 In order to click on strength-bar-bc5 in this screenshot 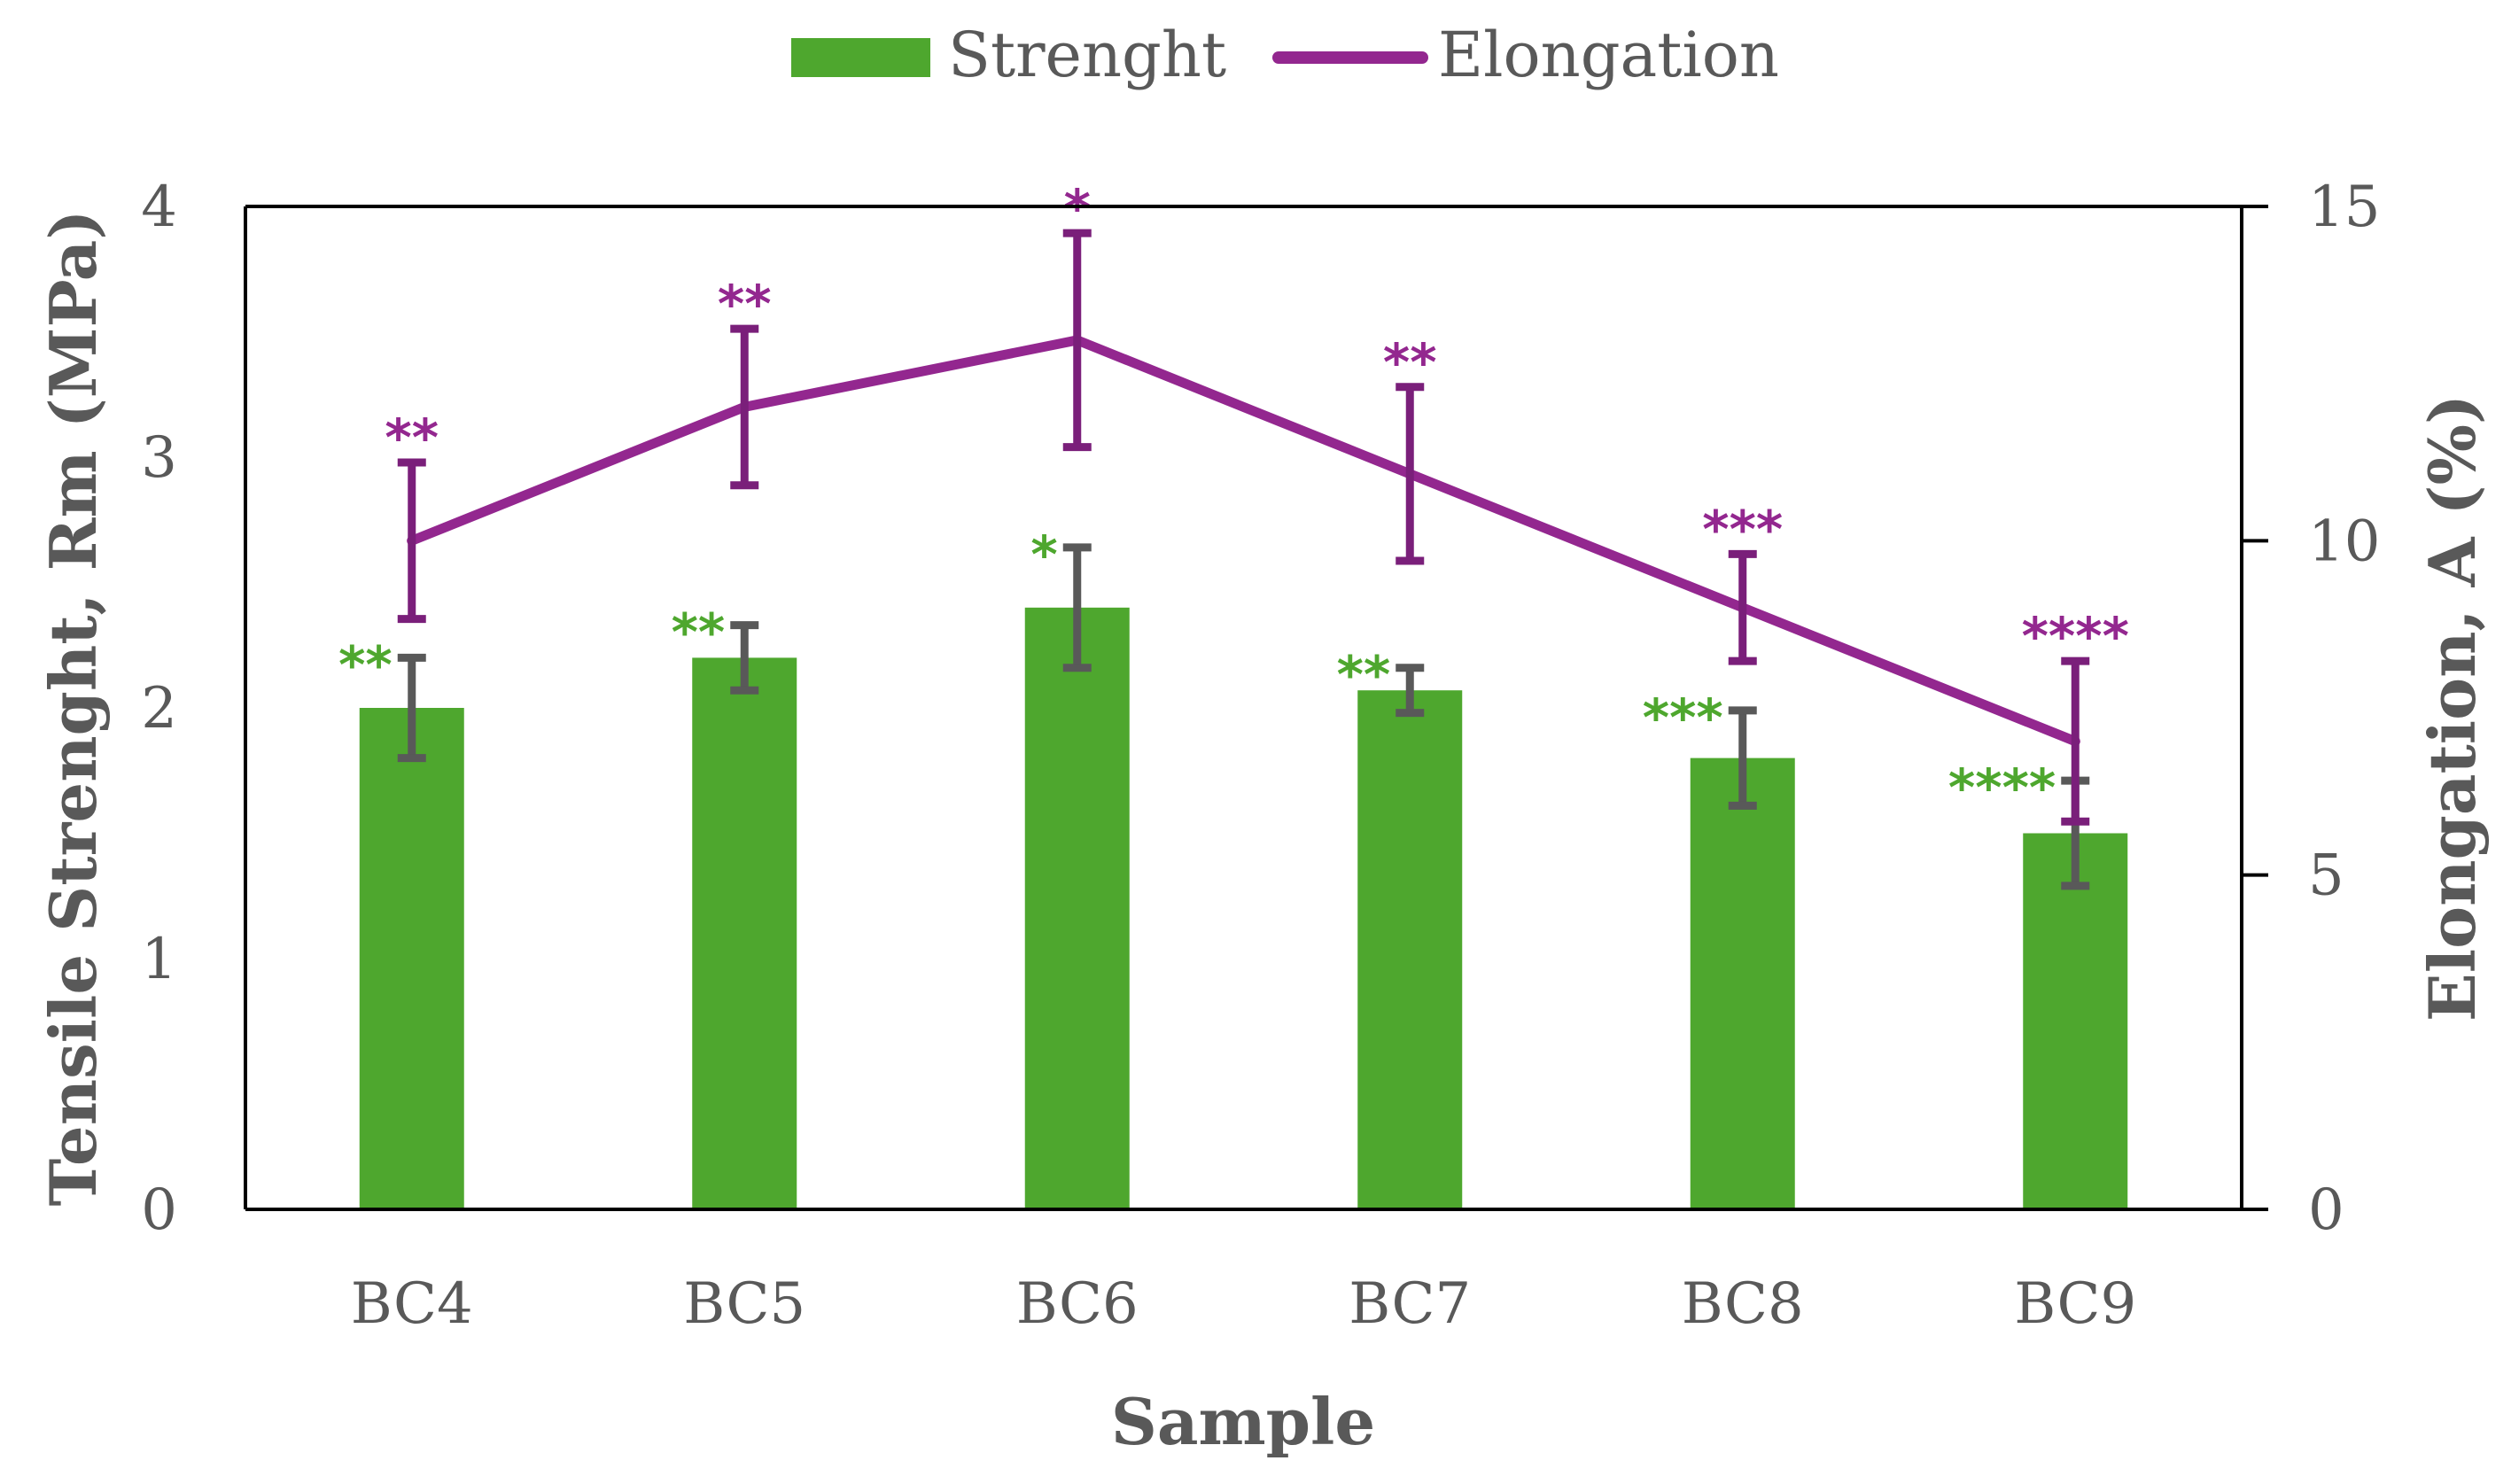, I will do `click(744, 933)`.